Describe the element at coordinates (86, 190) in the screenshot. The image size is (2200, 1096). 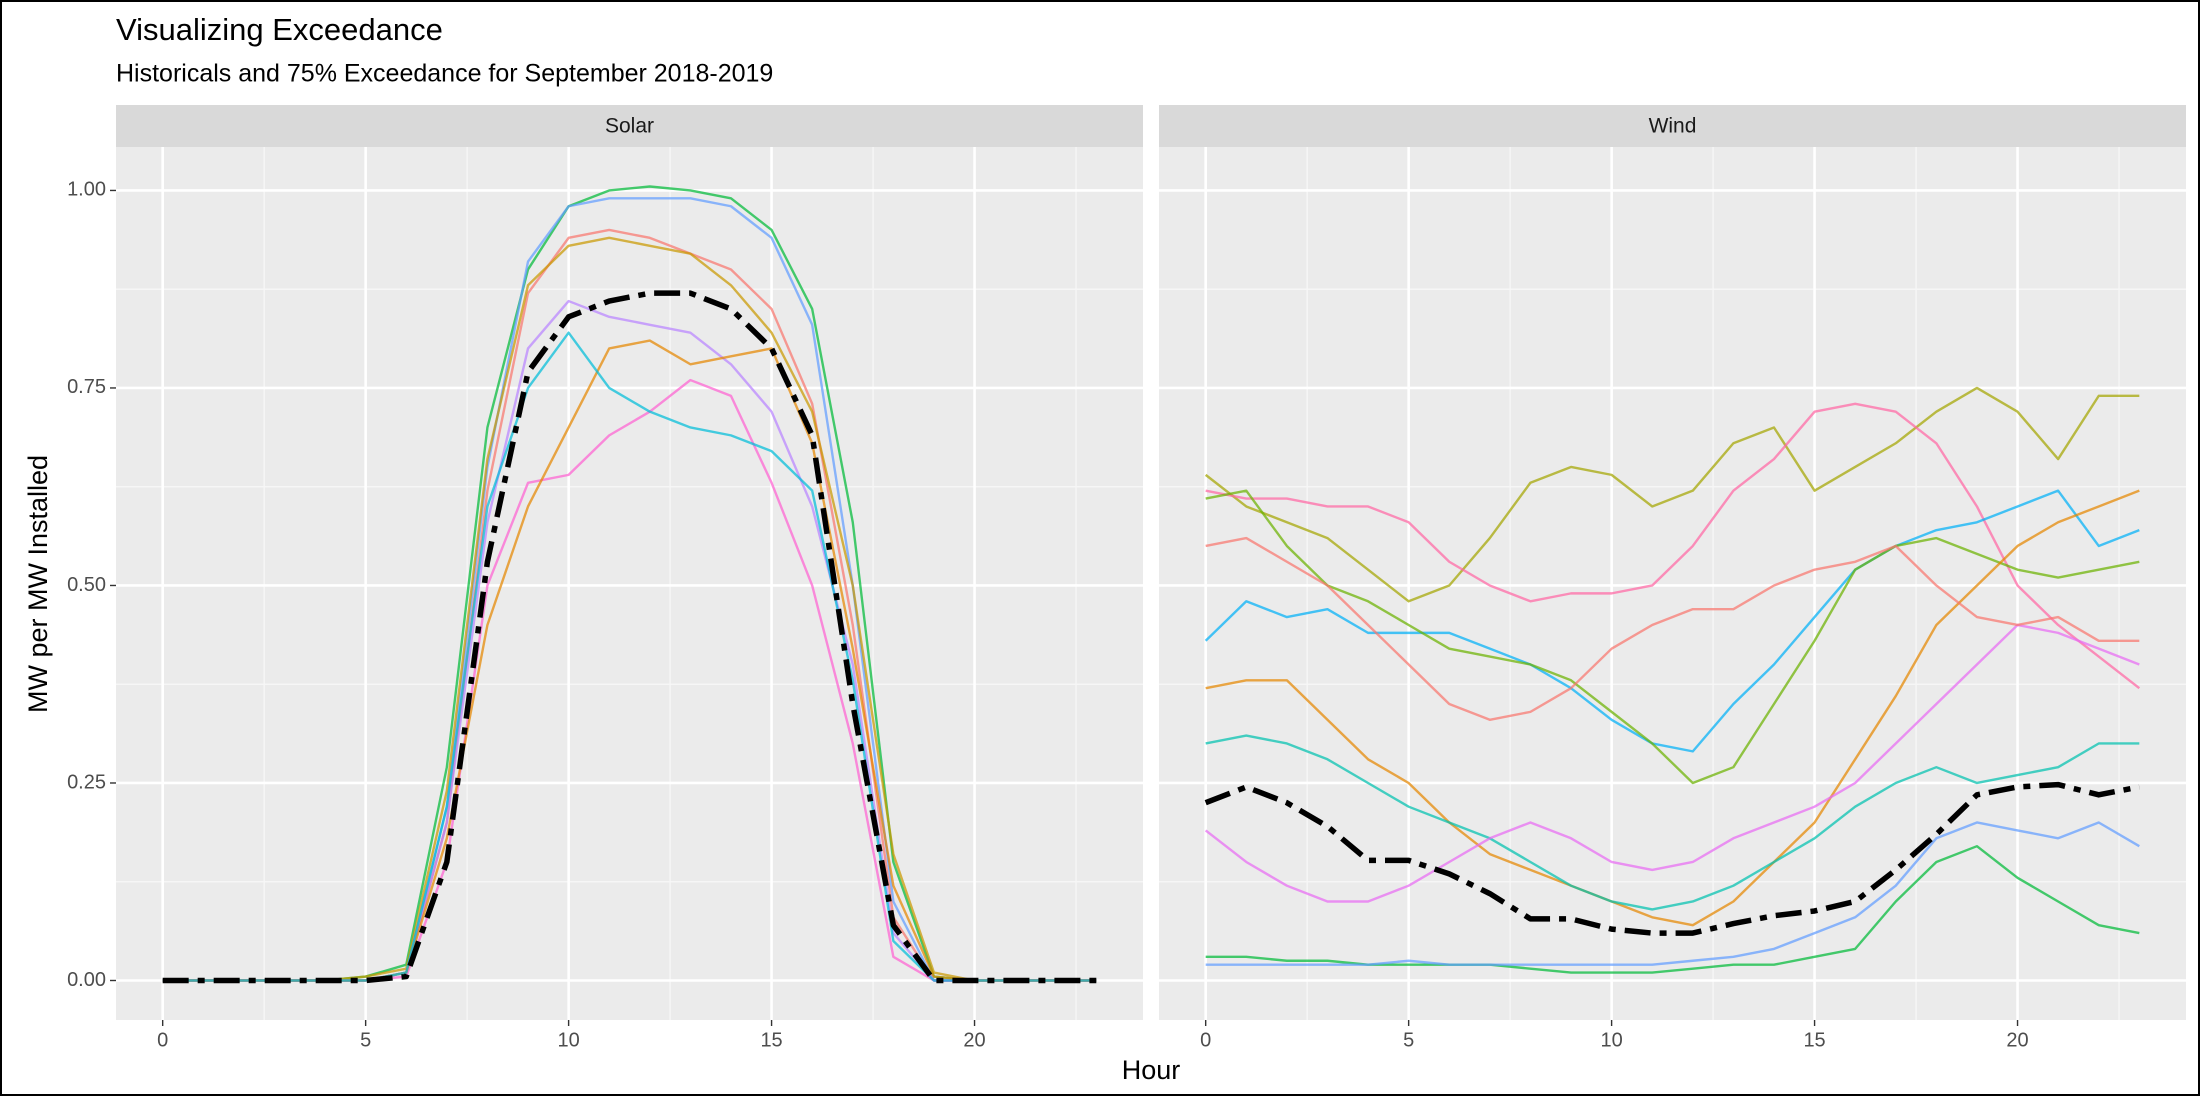
I see `y-tick-label: 1.00` at that location.